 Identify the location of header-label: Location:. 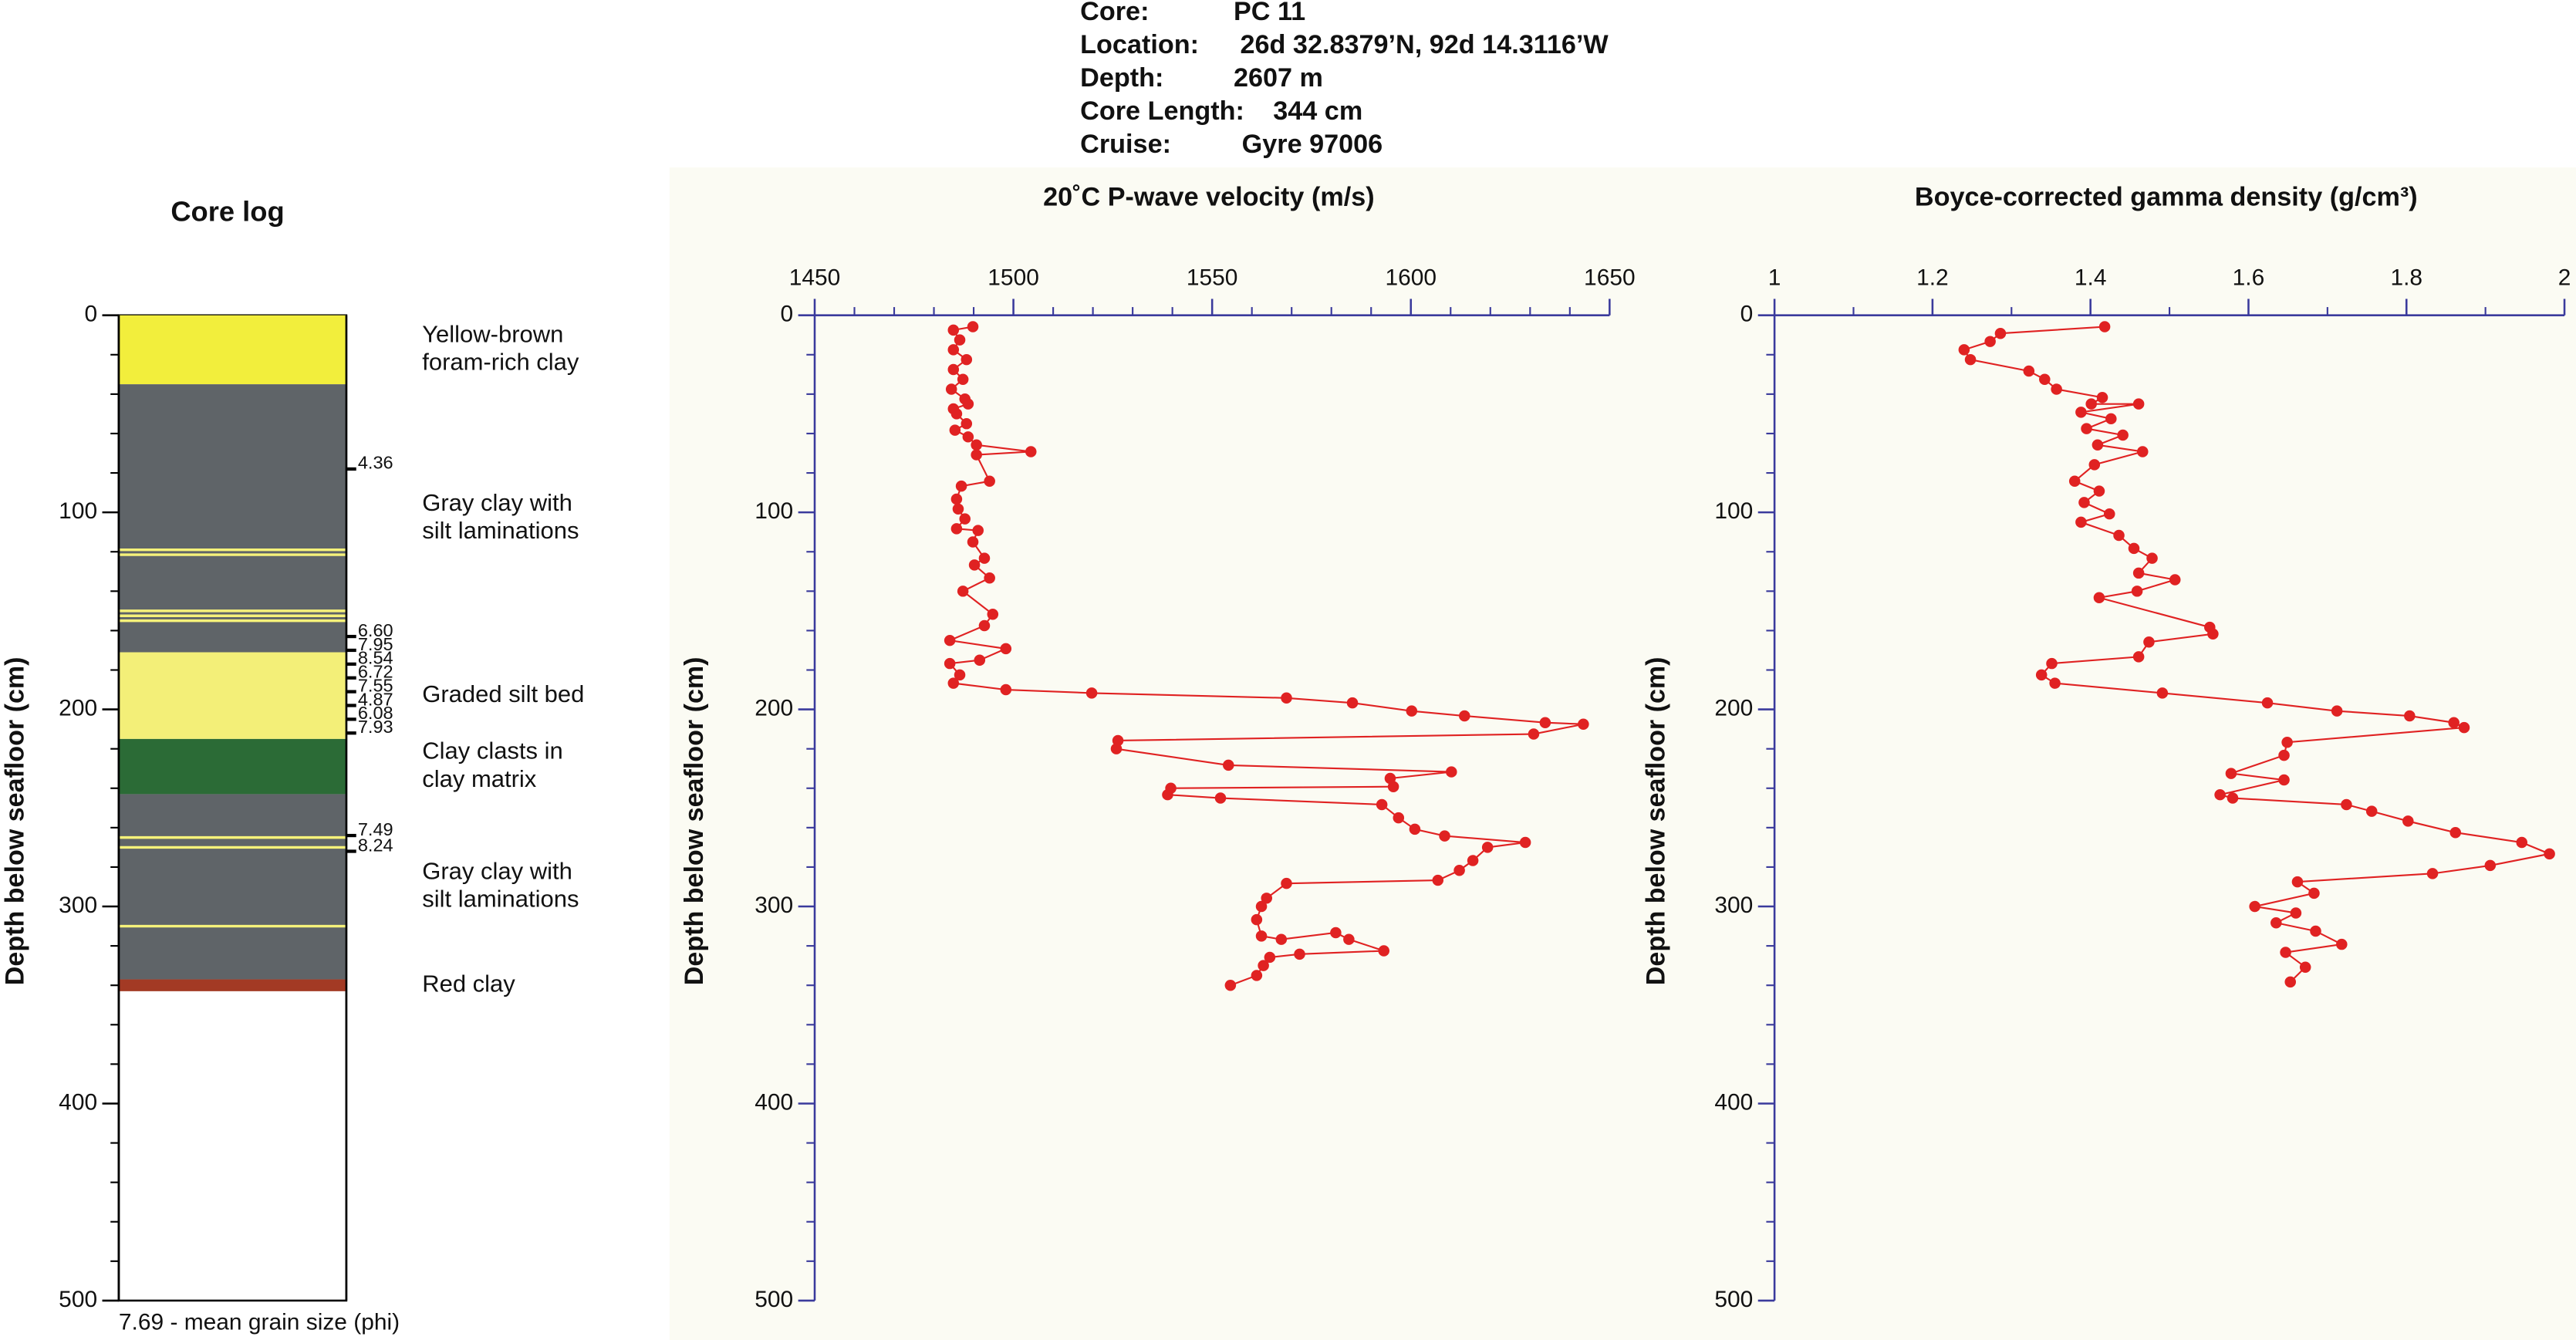
(1139, 44).